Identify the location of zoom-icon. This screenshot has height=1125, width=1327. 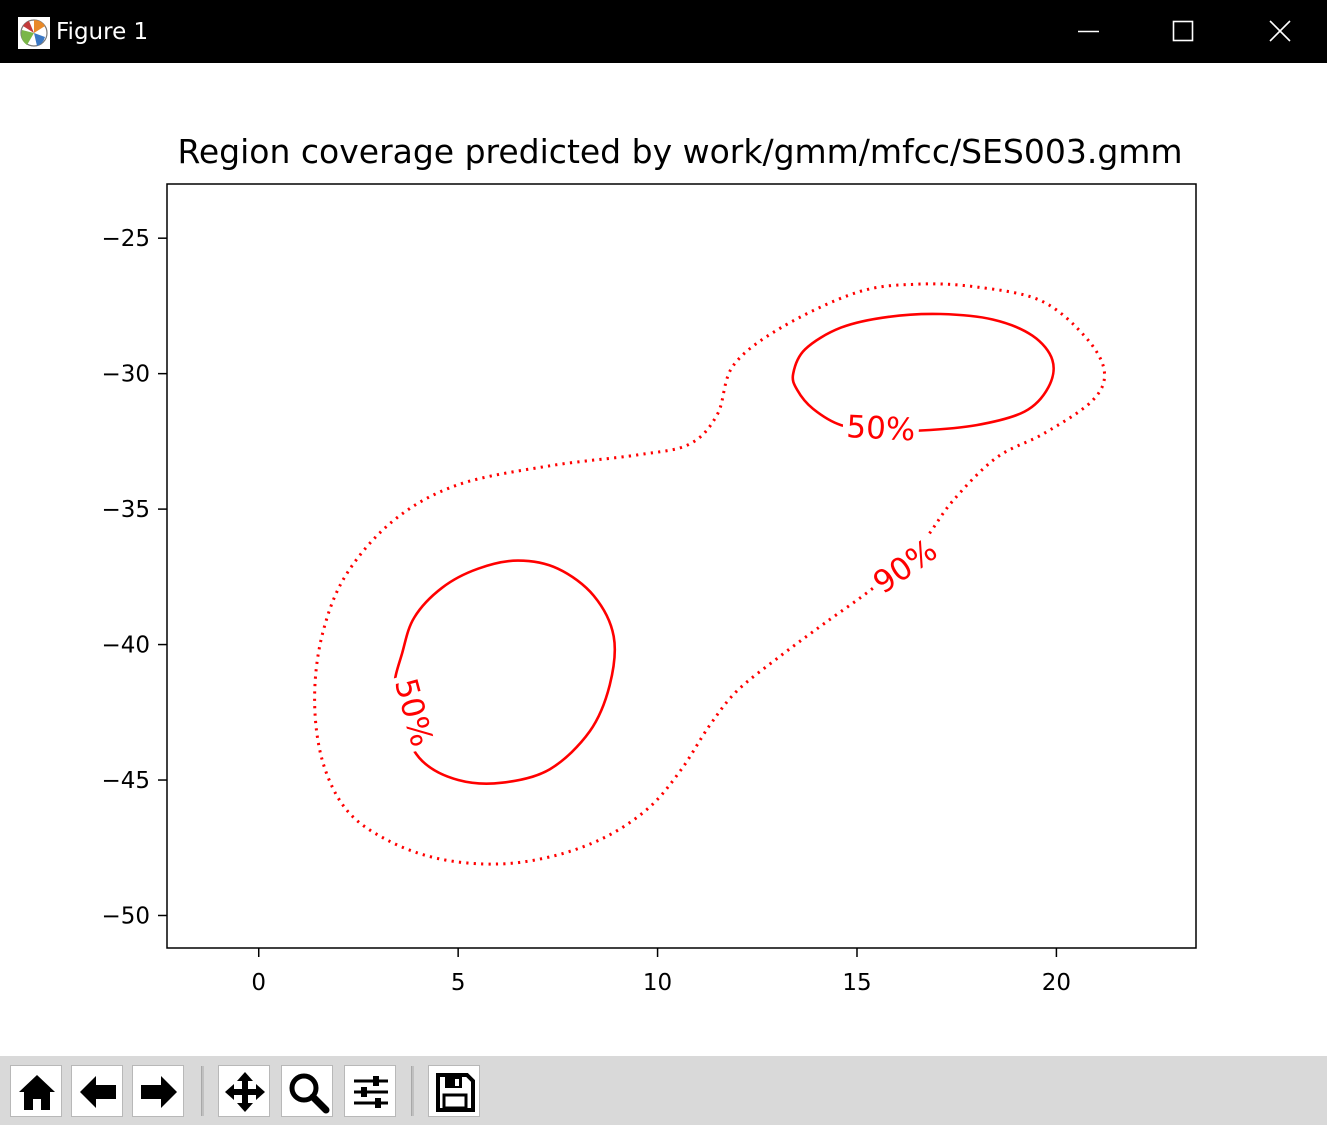
(309, 1093).